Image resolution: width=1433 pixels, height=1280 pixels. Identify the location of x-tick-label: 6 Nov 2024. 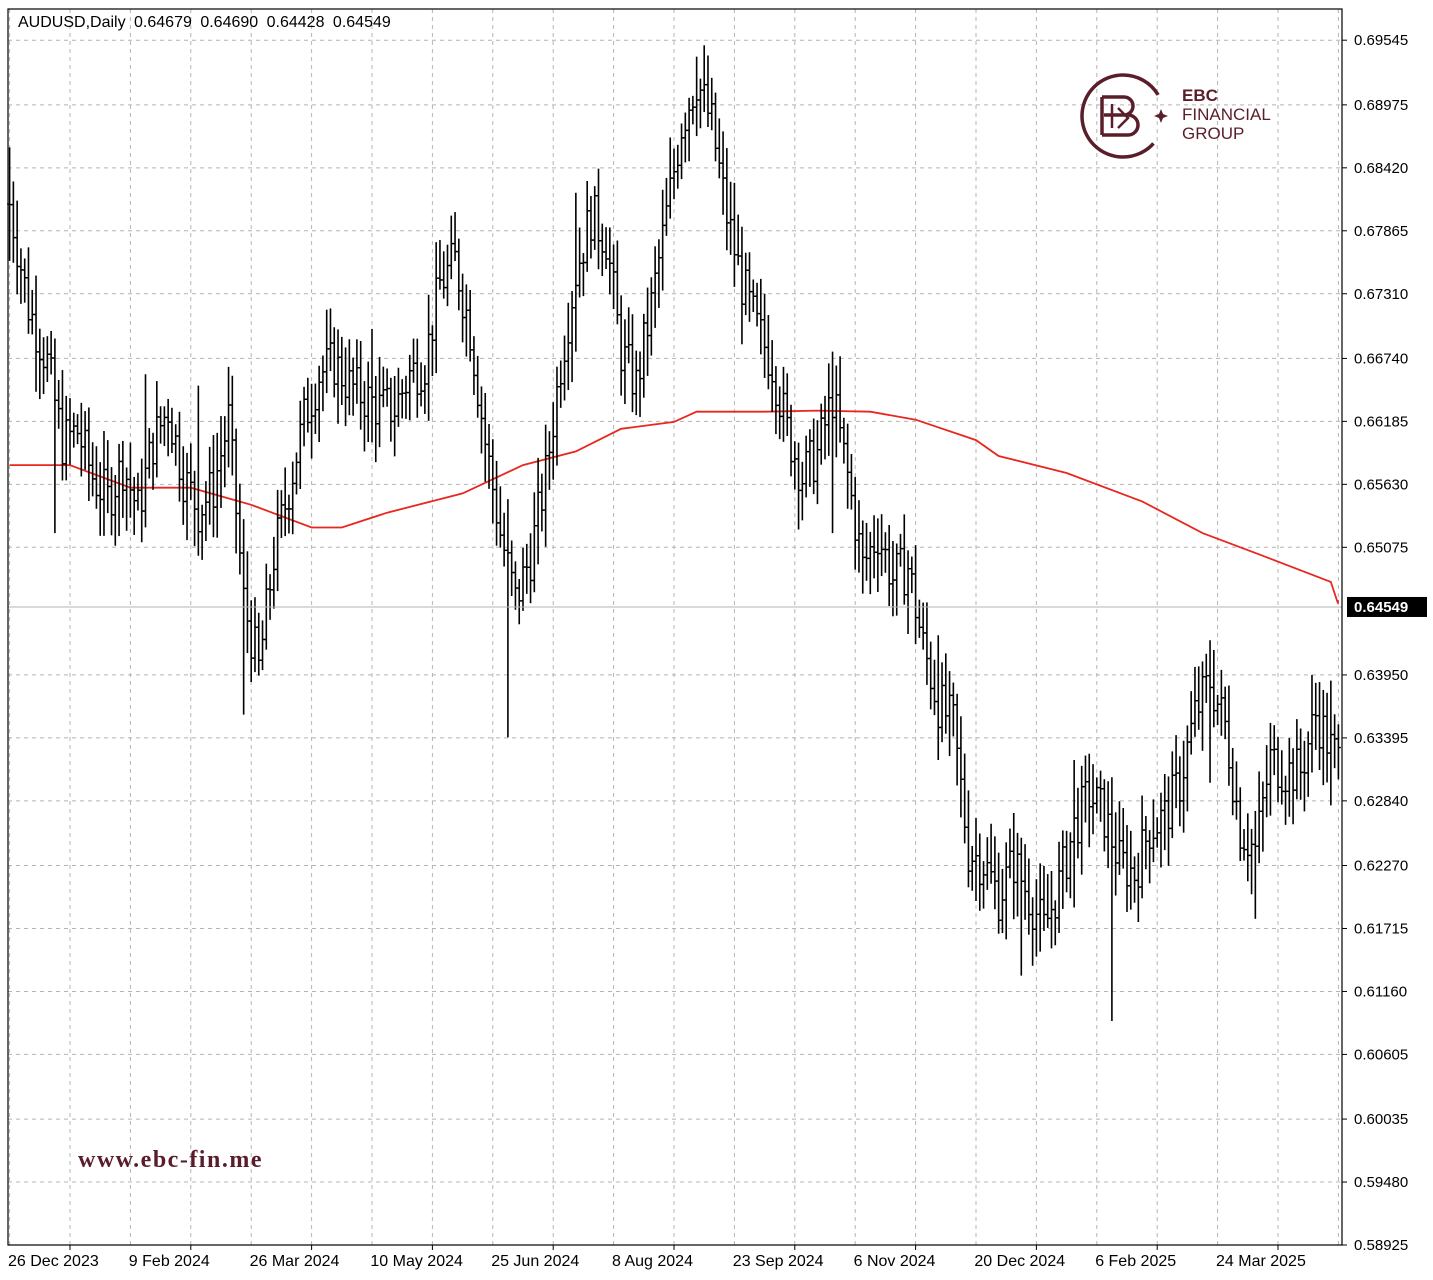
(895, 1261).